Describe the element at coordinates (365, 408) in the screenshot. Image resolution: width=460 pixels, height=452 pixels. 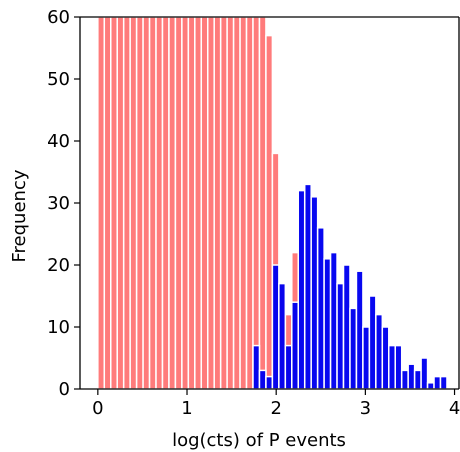
I see `x-tick-label: 3` at that location.